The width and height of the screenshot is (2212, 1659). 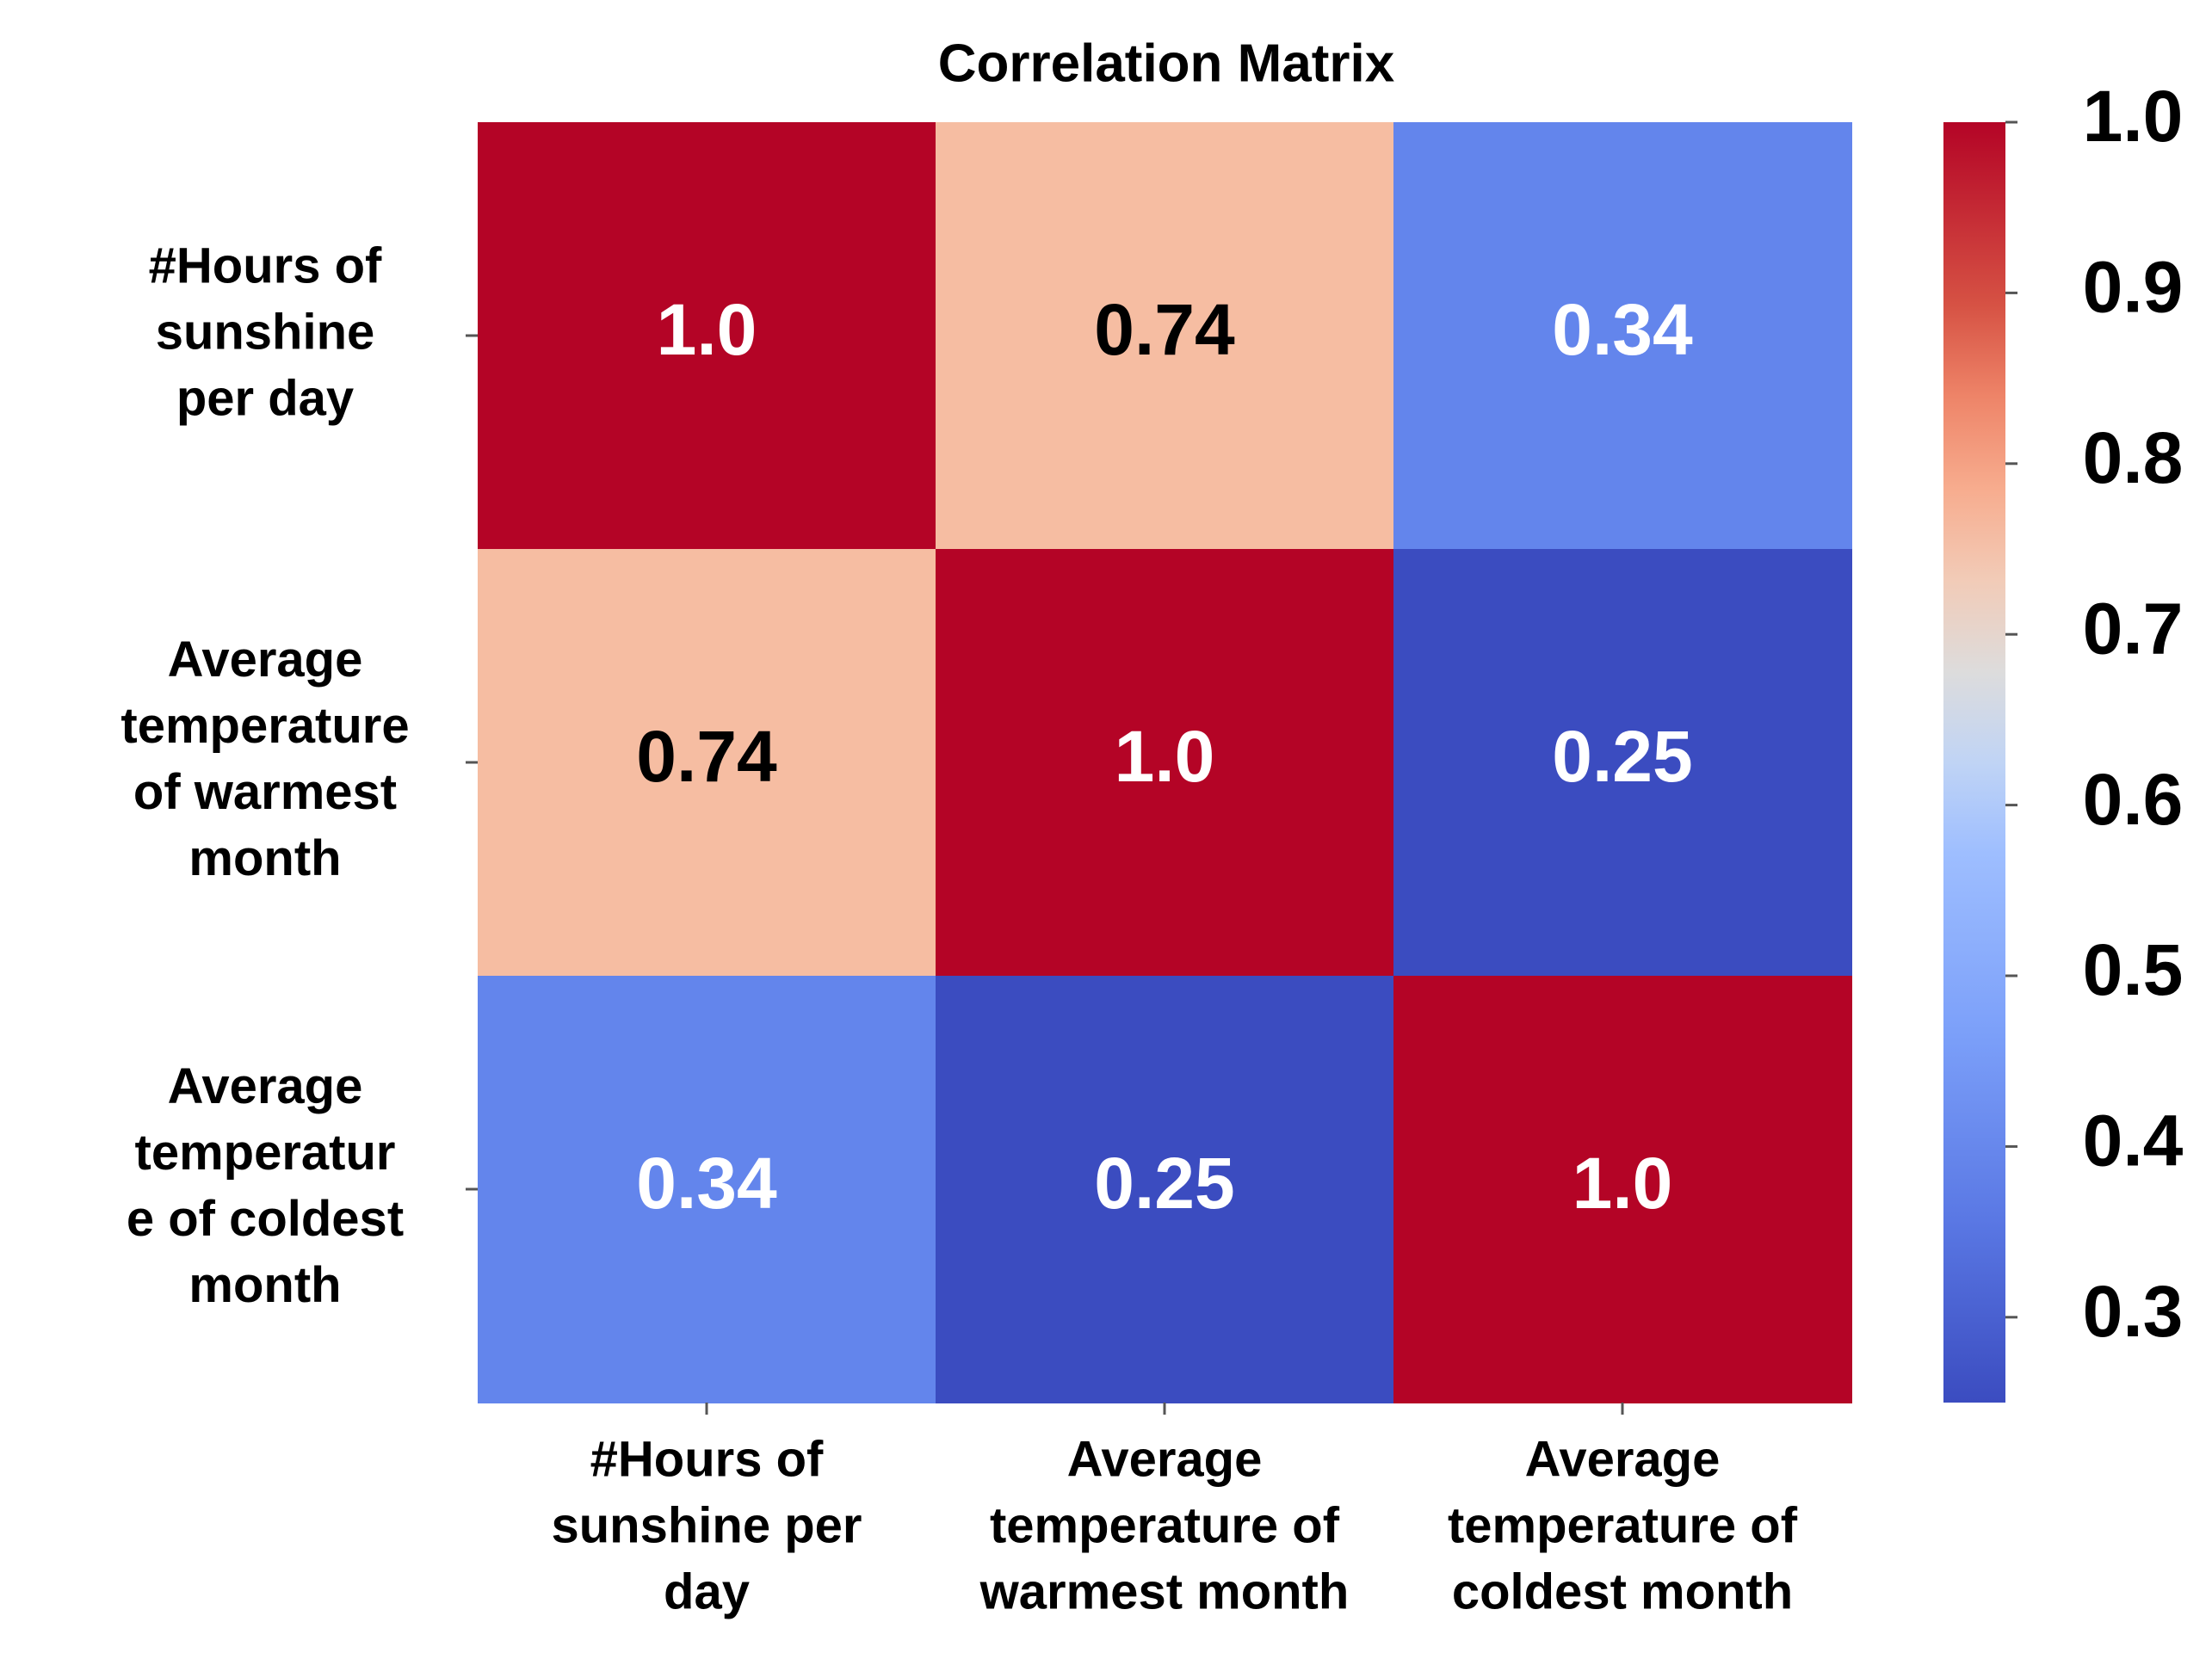 What do you see at coordinates (707, 1525) in the screenshot?
I see `x-tick-label: #Hours of sunshine per day` at bounding box center [707, 1525].